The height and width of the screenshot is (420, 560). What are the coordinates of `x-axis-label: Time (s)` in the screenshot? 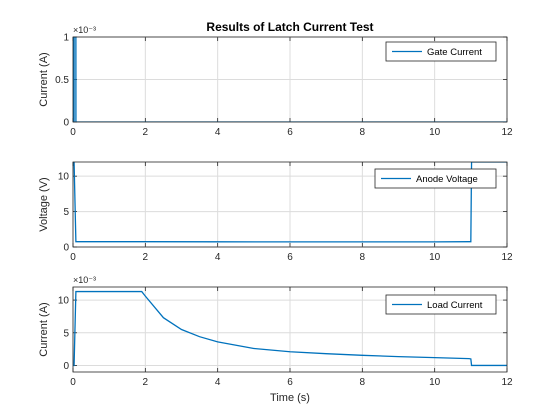 It's located at (290, 398).